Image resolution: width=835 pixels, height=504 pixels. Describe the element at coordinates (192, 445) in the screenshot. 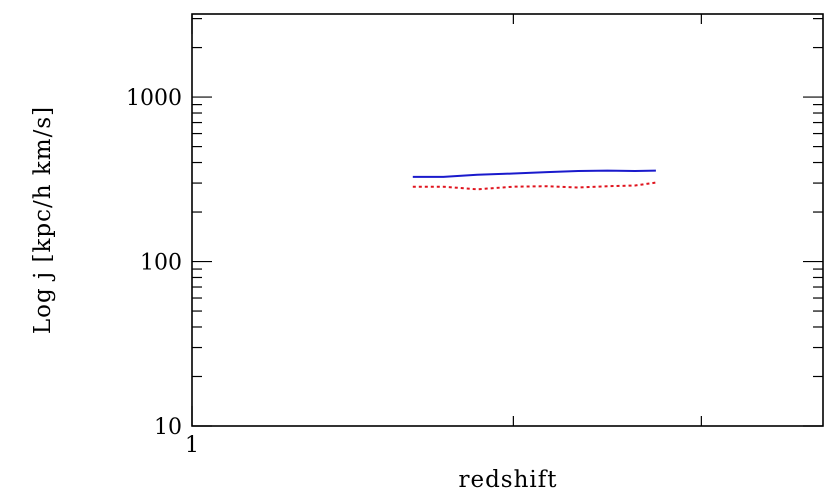

I see `x-tick-label: 1` at that location.